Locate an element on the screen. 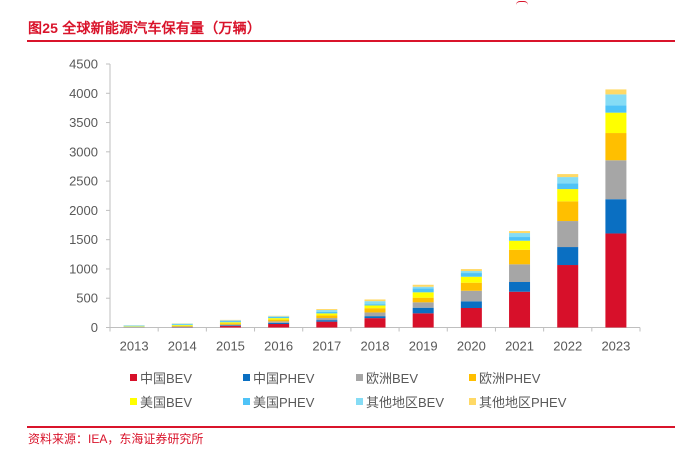 This screenshot has width=675, height=458. x-tick-label: 2013 is located at coordinates (134, 346).